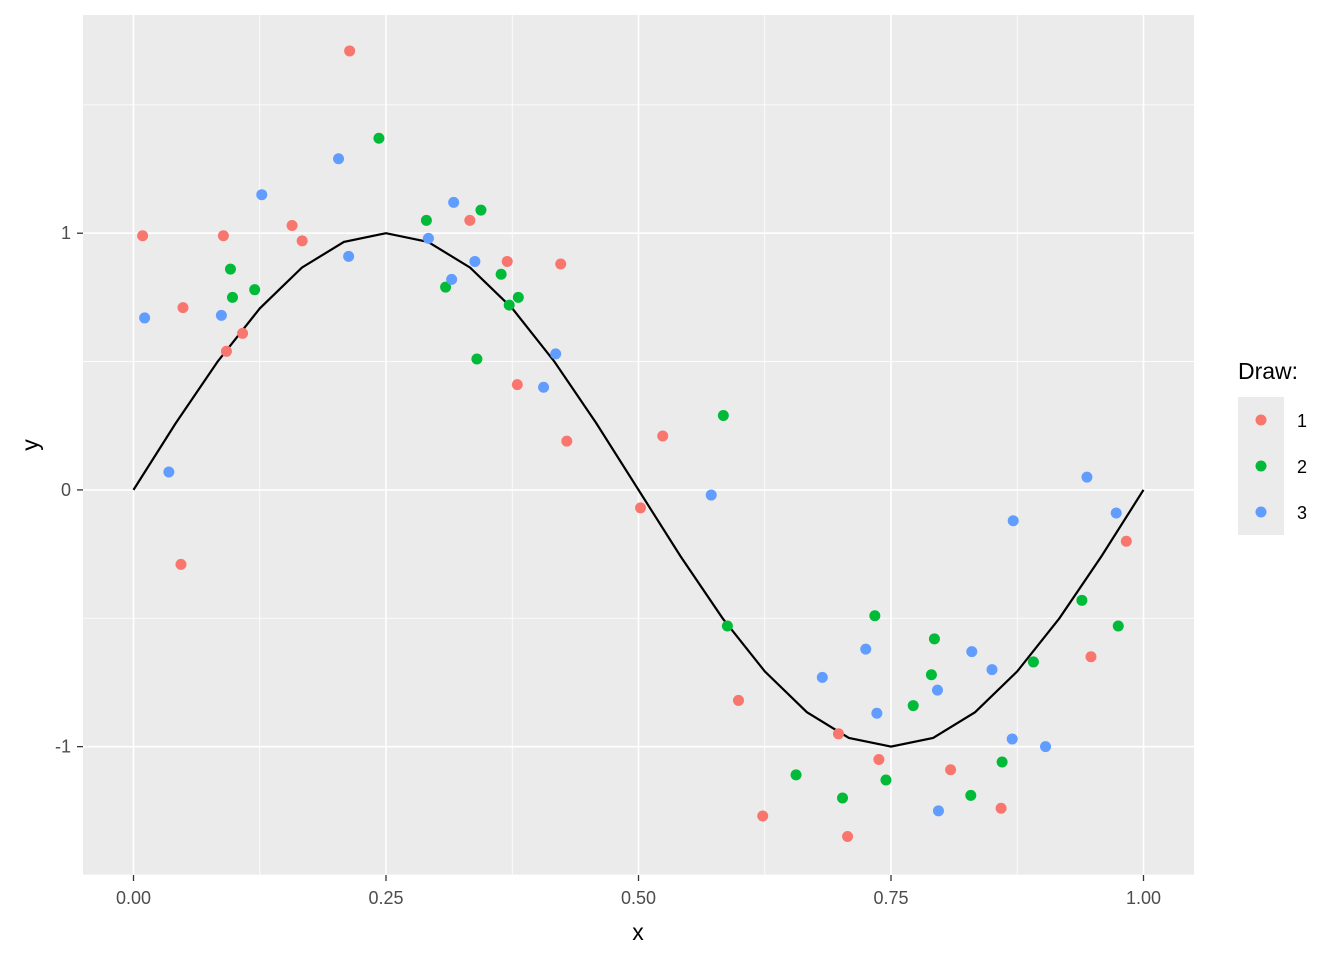 This screenshot has height=960, width=1344. I want to click on x-tick-label: 0.50, so click(638, 898).